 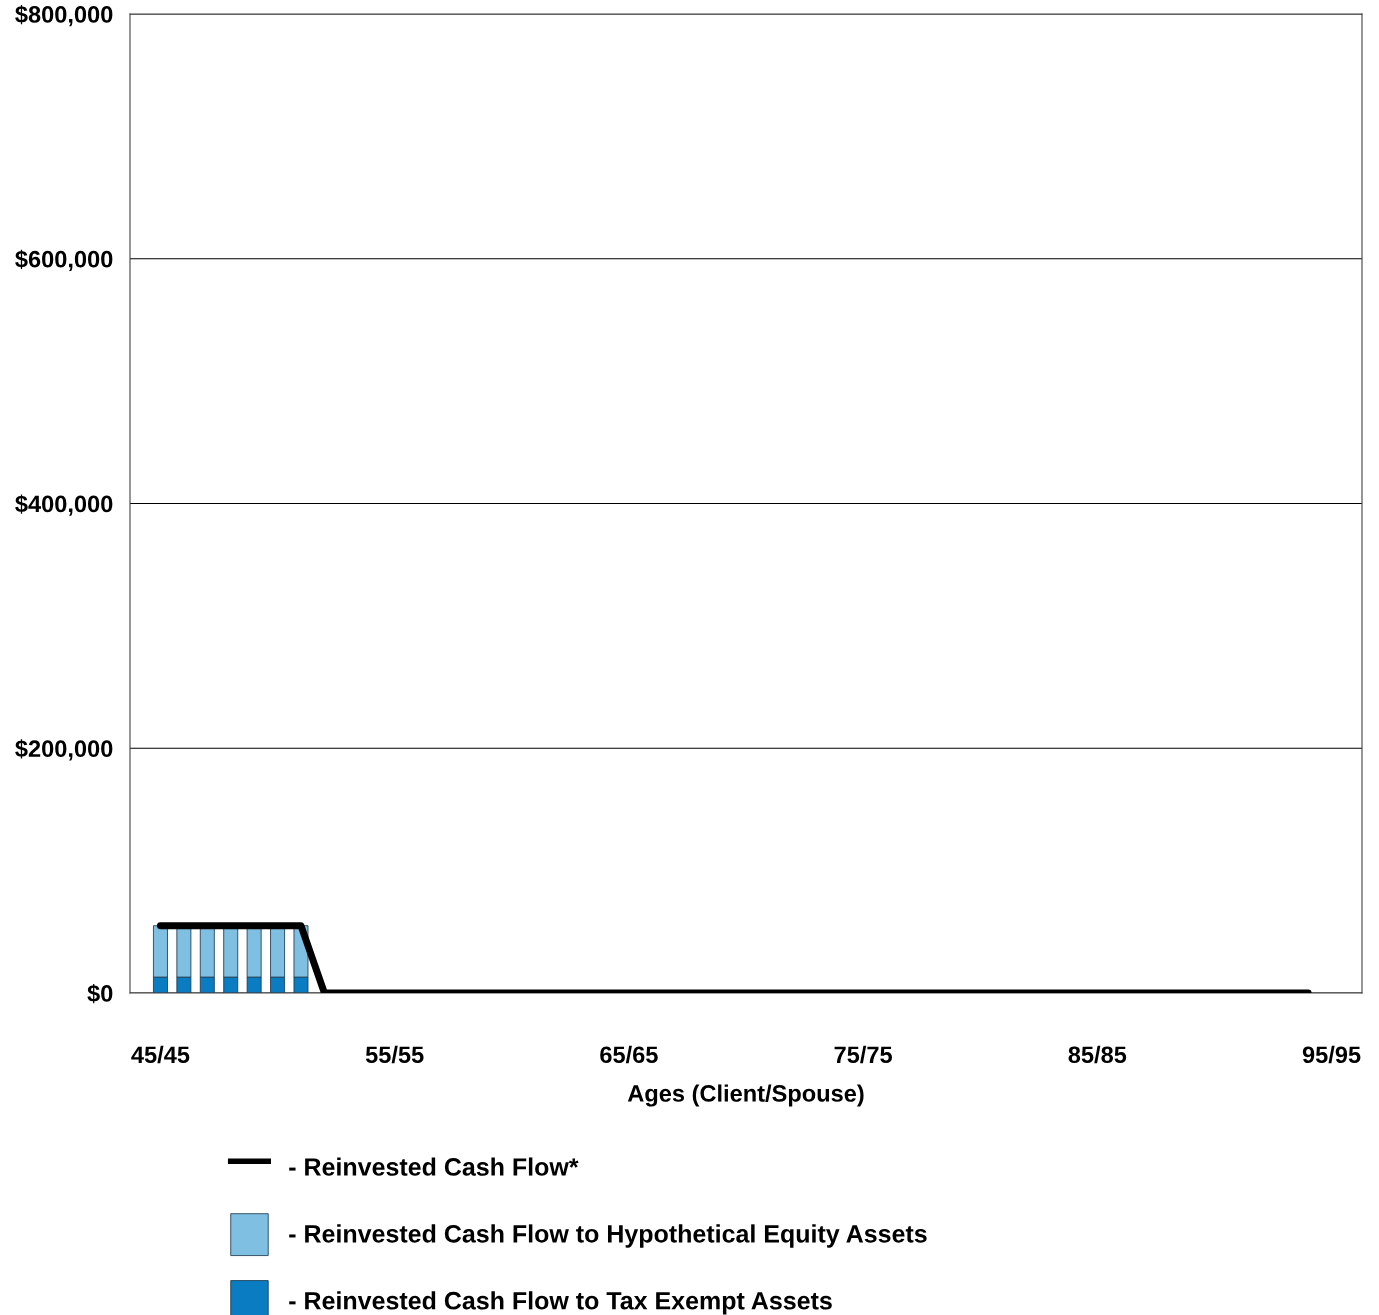 What do you see at coordinates (64, 750) in the screenshot?
I see `y-tick-label: $200,000` at bounding box center [64, 750].